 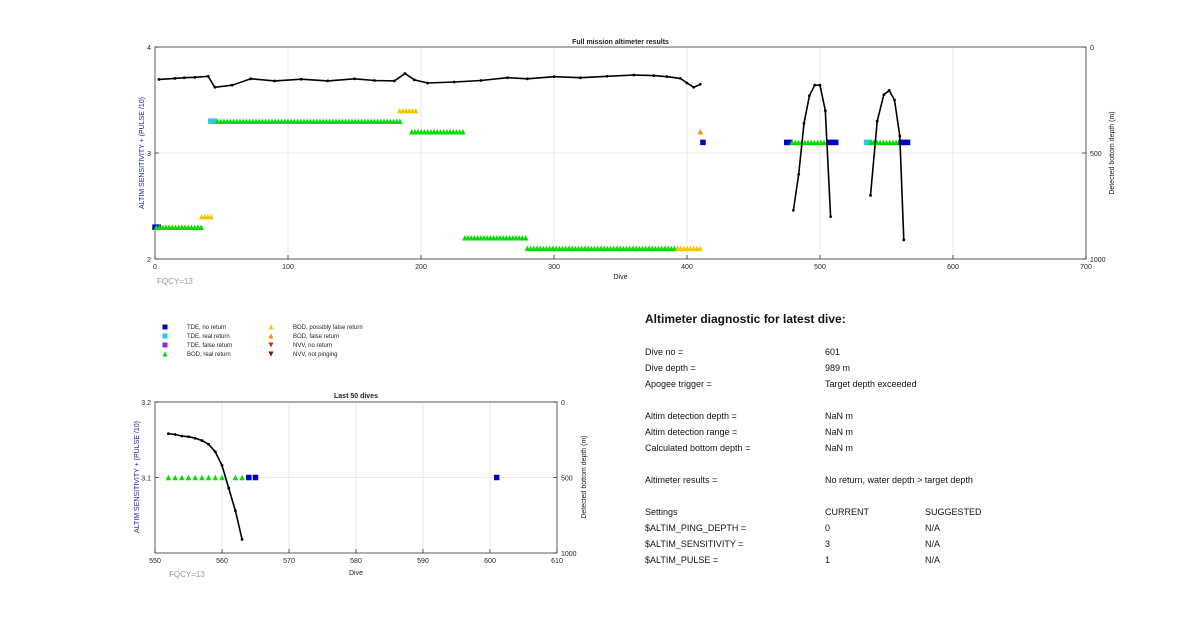 I want to click on setting-name: $ALTIM_PULSE =, so click(x=682, y=560).